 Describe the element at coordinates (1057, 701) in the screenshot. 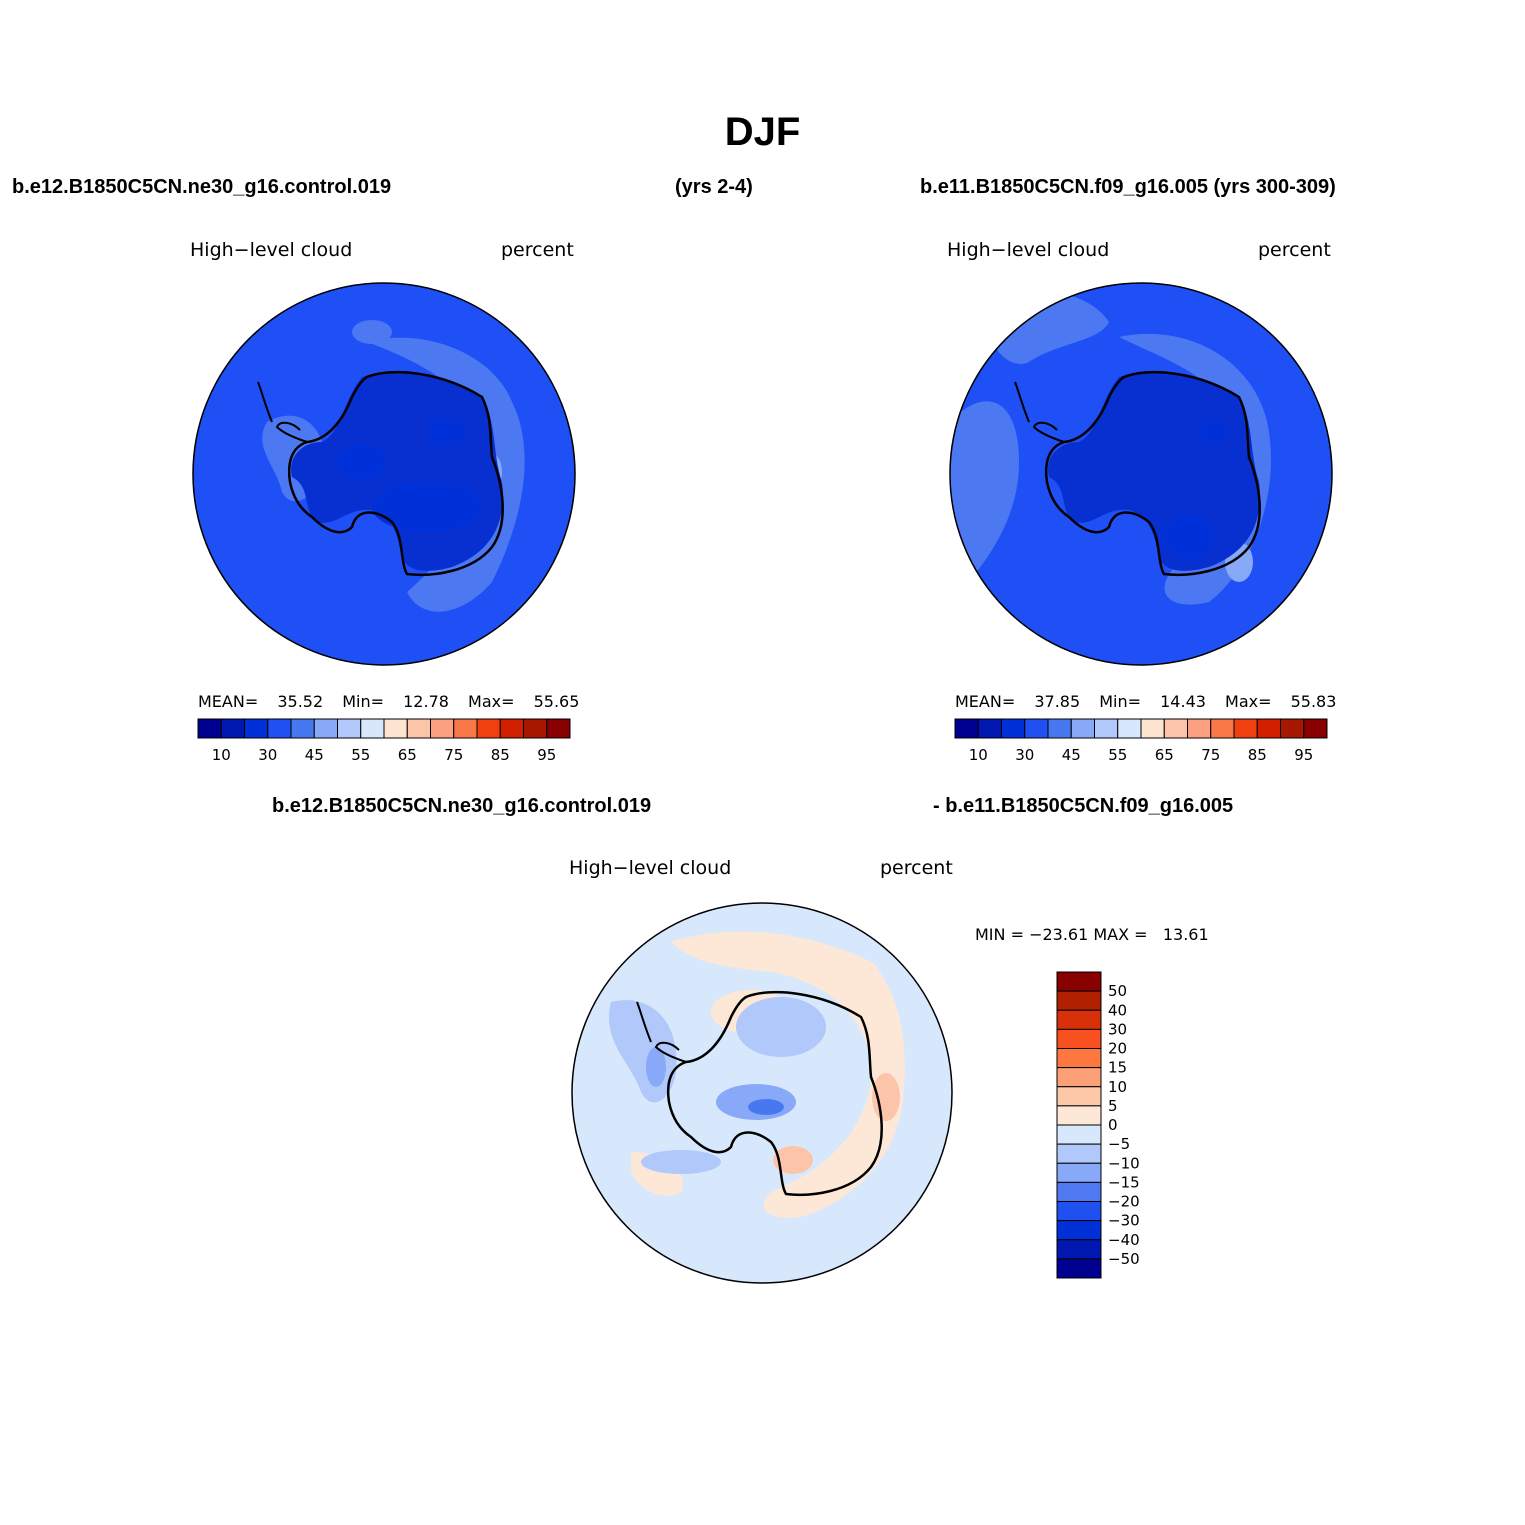

I see `right-mean-value: 37.85` at that location.